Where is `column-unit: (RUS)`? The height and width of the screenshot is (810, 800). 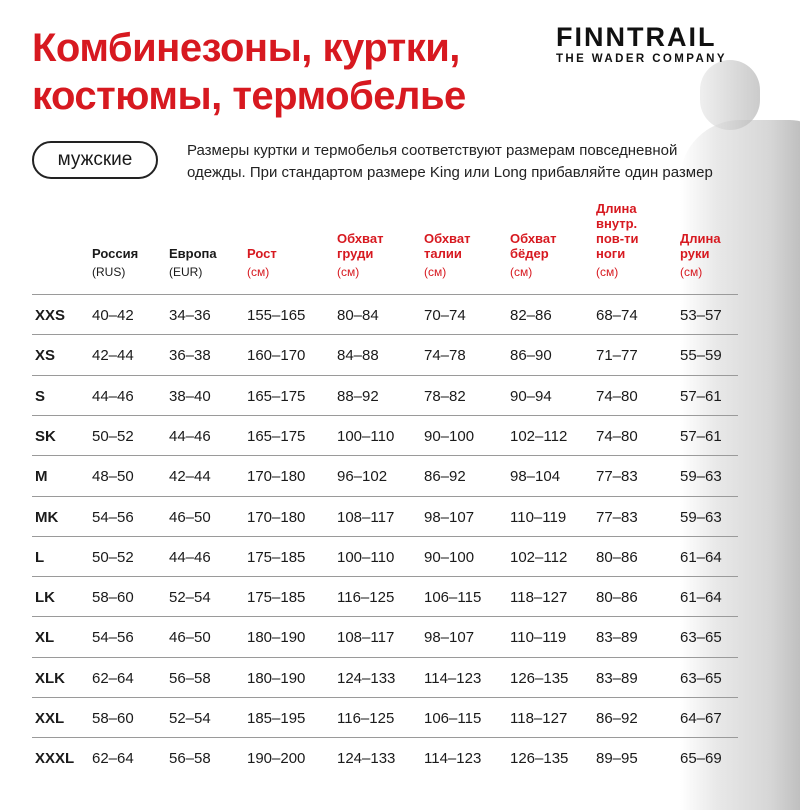 column-unit: (RUS) is located at coordinates (109, 272).